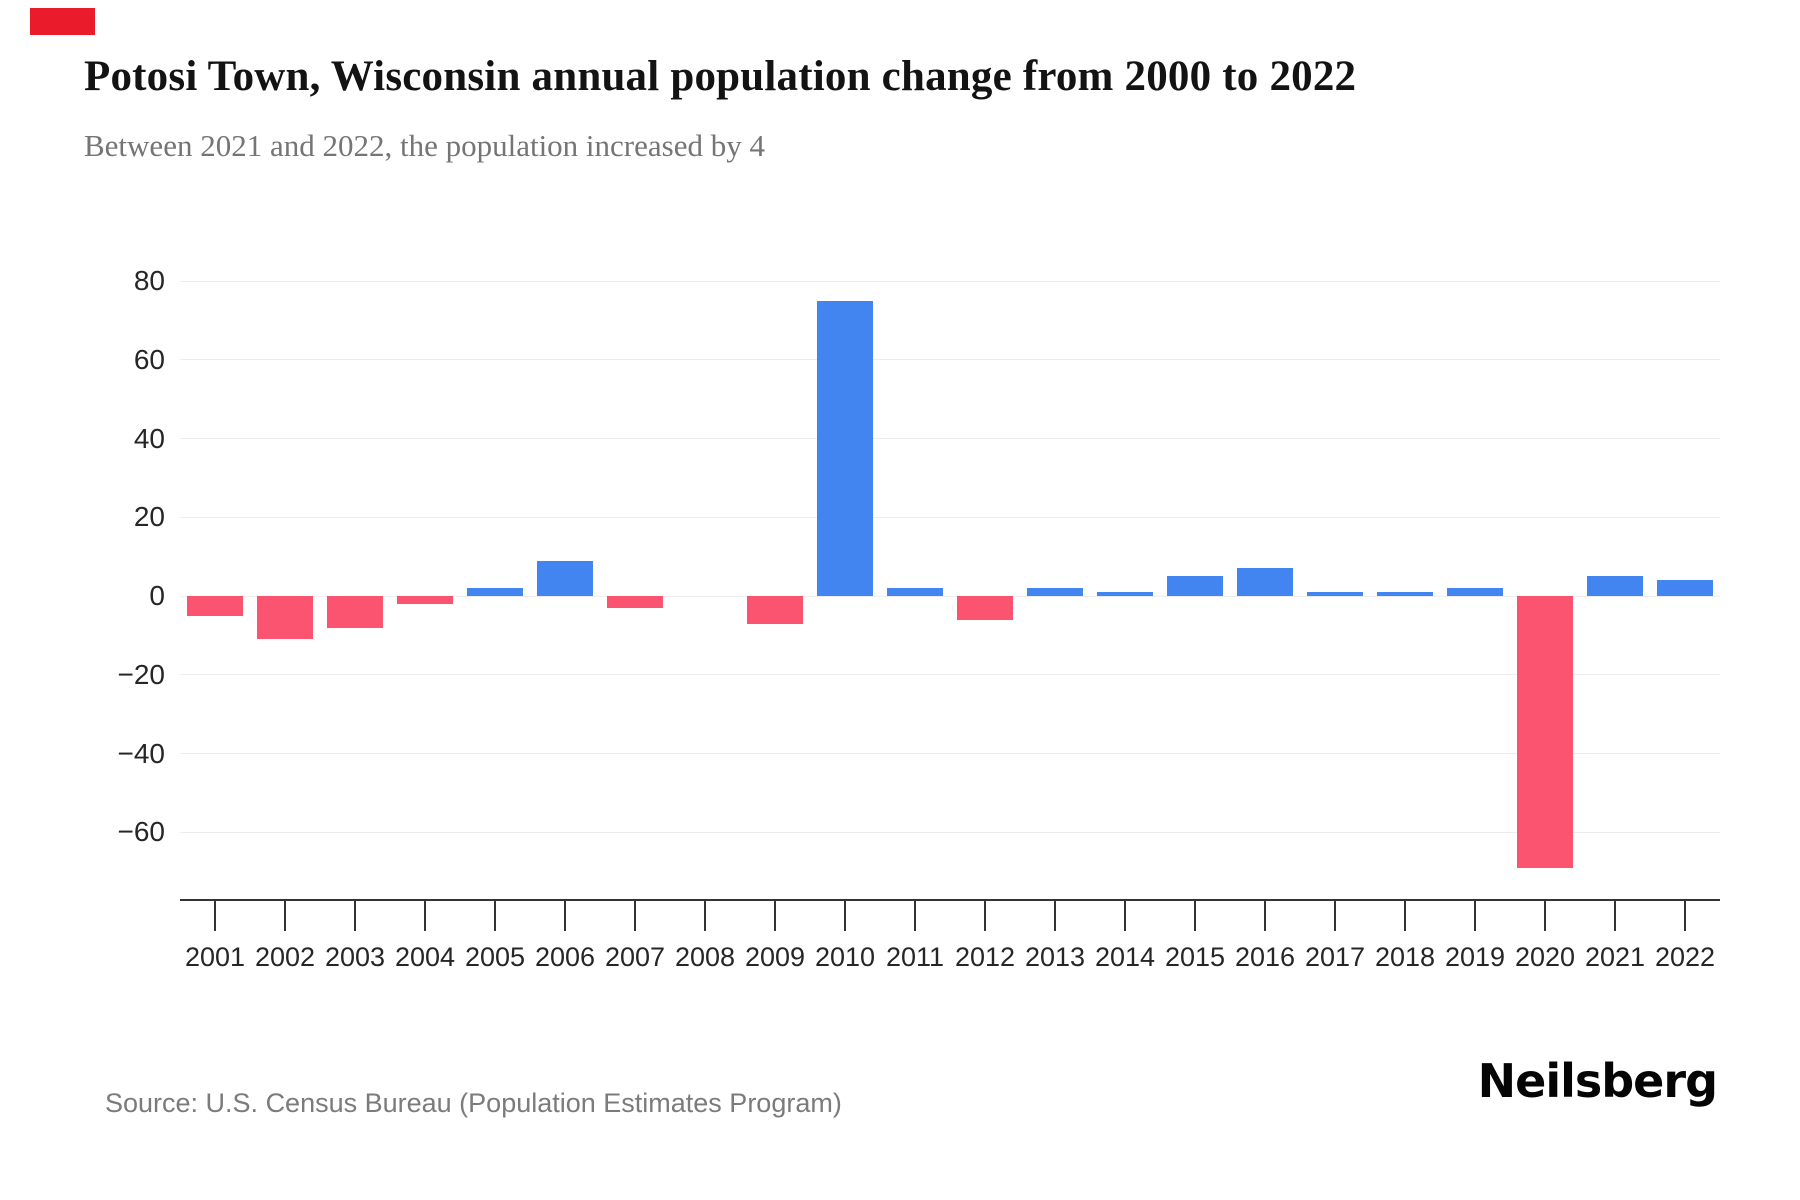 The image size is (1800, 1200). Describe the element at coordinates (141, 753) in the screenshot. I see `y-axis-label--40: −40` at that location.